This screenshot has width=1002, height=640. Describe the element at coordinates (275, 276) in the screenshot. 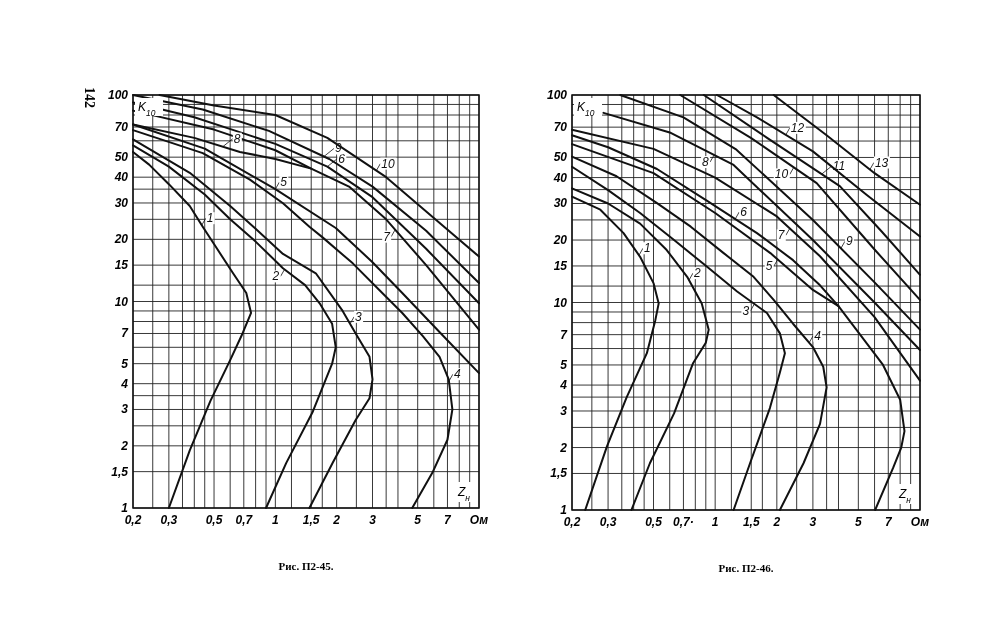

I see `series-label: 2` at that location.